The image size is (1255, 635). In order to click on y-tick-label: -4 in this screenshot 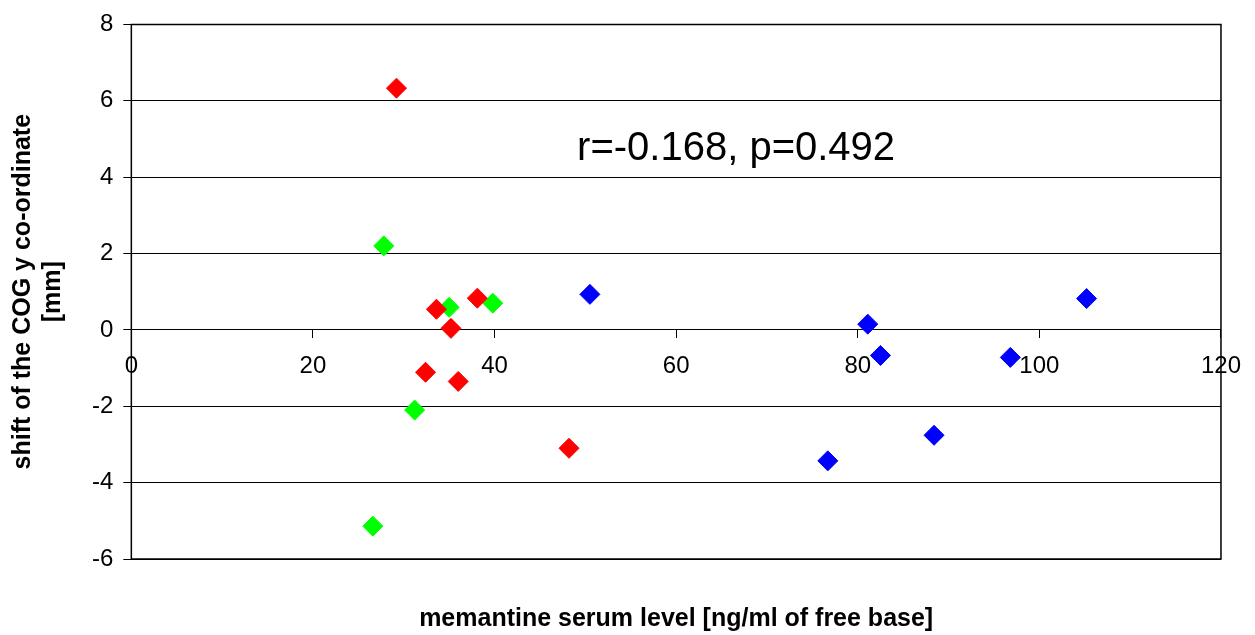, I will do `click(103, 481)`.